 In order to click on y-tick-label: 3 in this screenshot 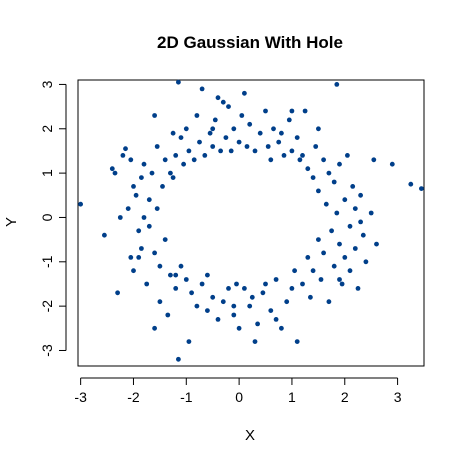, I will do `click(47, 84)`.